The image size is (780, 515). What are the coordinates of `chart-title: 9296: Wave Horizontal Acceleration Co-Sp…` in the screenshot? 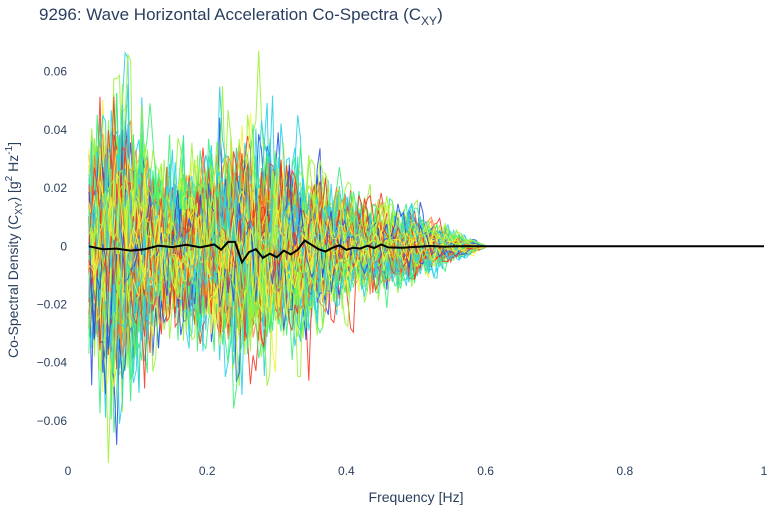 It's located at (241, 16).